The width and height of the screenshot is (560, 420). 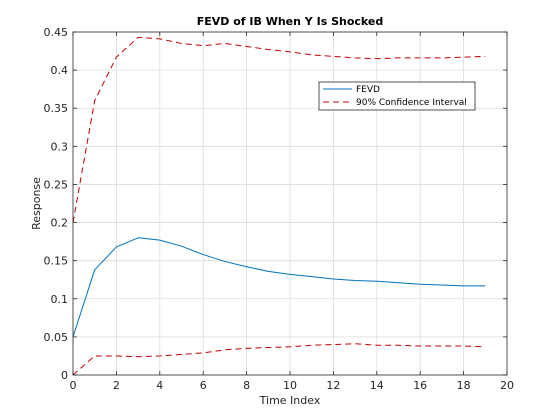 What do you see at coordinates (56, 108) in the screenshot?
I see `y-tick-label: 0.35` at bounding box center [56, 108].